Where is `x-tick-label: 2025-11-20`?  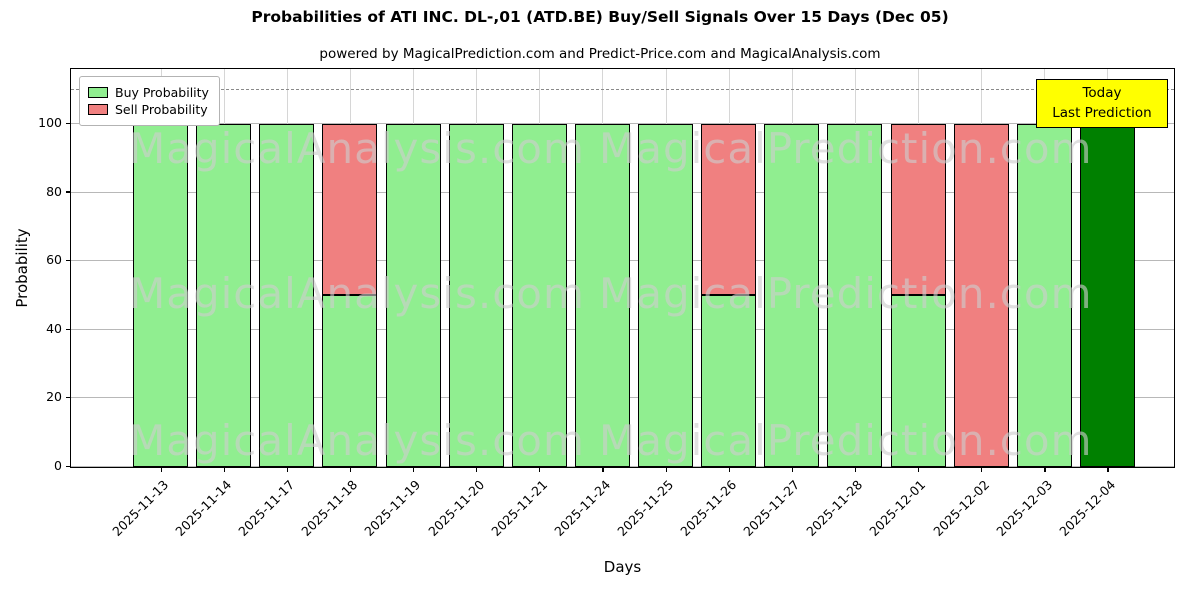
x-tick-label: 2025-11-20 is located at coordinates (455, 508).